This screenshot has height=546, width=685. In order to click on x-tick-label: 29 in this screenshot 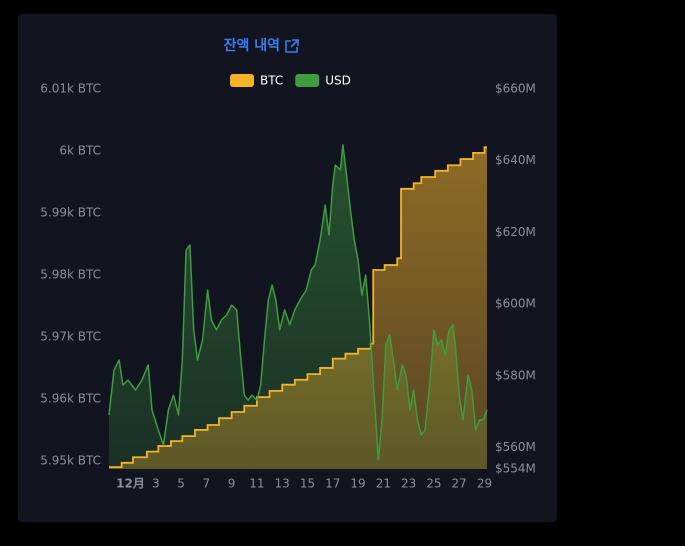, I will do `click(484, 484)`.